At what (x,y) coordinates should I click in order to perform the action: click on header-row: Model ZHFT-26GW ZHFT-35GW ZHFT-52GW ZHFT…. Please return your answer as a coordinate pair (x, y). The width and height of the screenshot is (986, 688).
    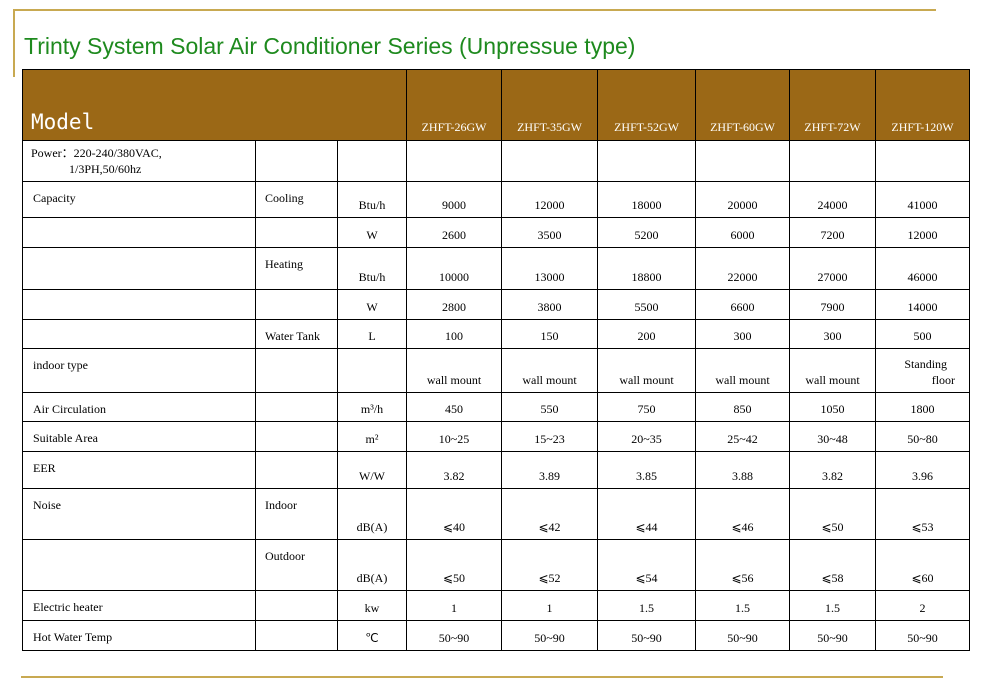
    Looking at the image, I should click on (496, 105).